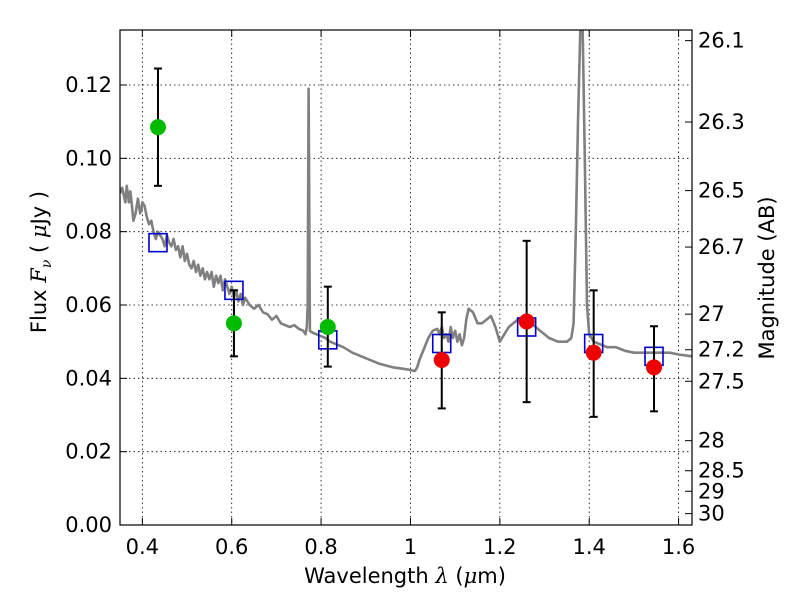 The height and width of the screenshot is (600, 800). What do you see at coordinates (88, 85) in the screenshot?
I see `y-tick-label: 0.12` at bounding box center [88, 85].